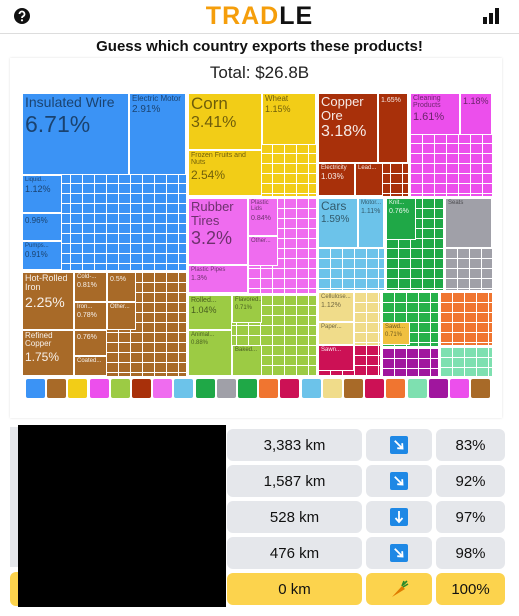  Describe the element at coordinates (156, 98) in the screenshot. I see `tile-label: Electric Motor` at that location.